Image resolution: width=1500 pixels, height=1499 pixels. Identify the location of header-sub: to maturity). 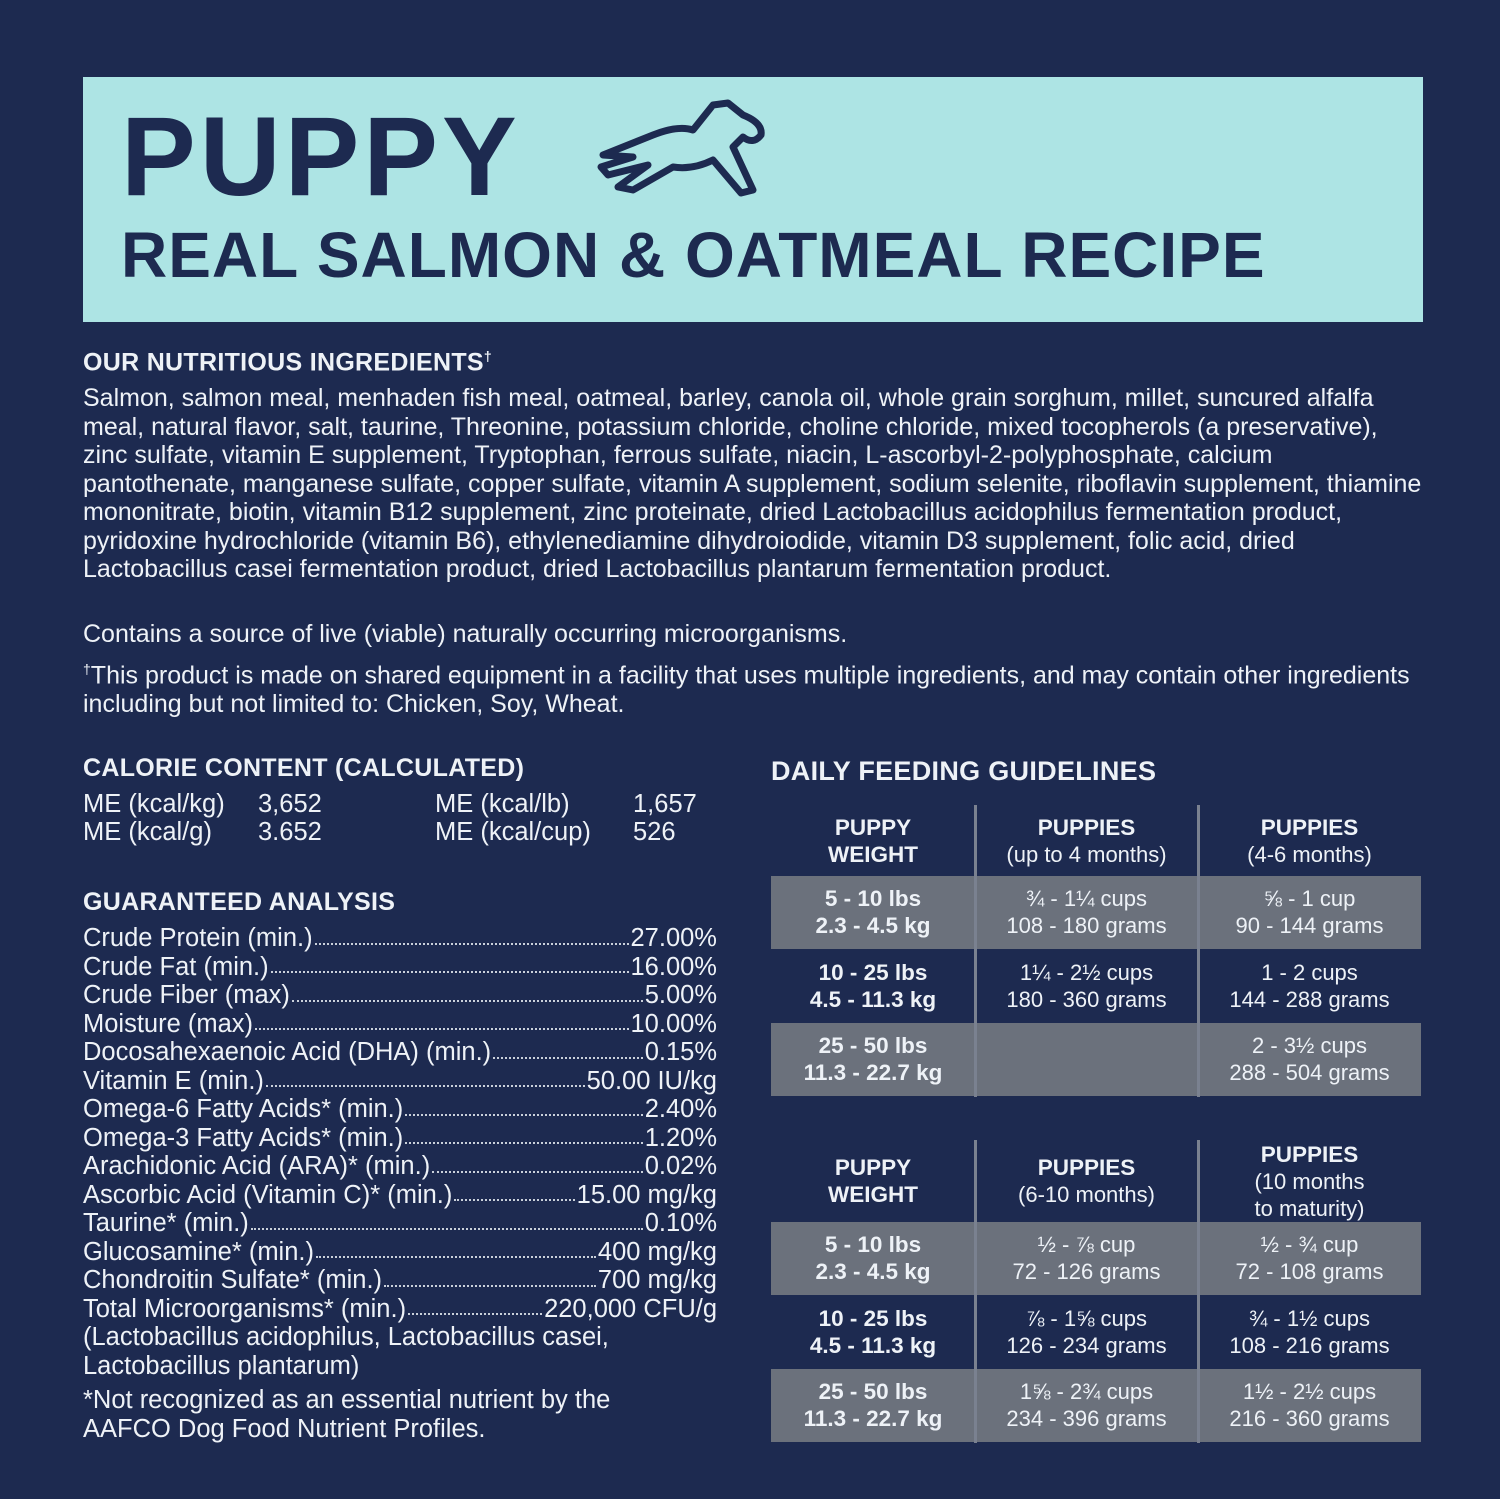
(1309, 1208).